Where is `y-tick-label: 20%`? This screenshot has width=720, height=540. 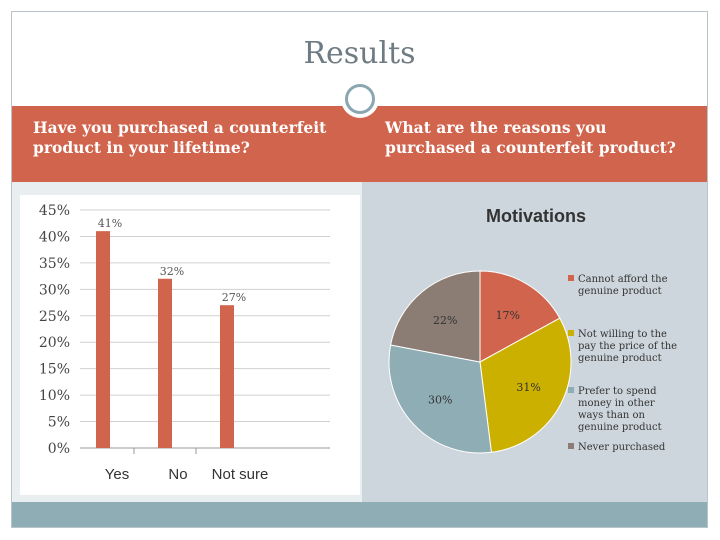
y-tick-label: 20% is located at coordinates (54, 343).